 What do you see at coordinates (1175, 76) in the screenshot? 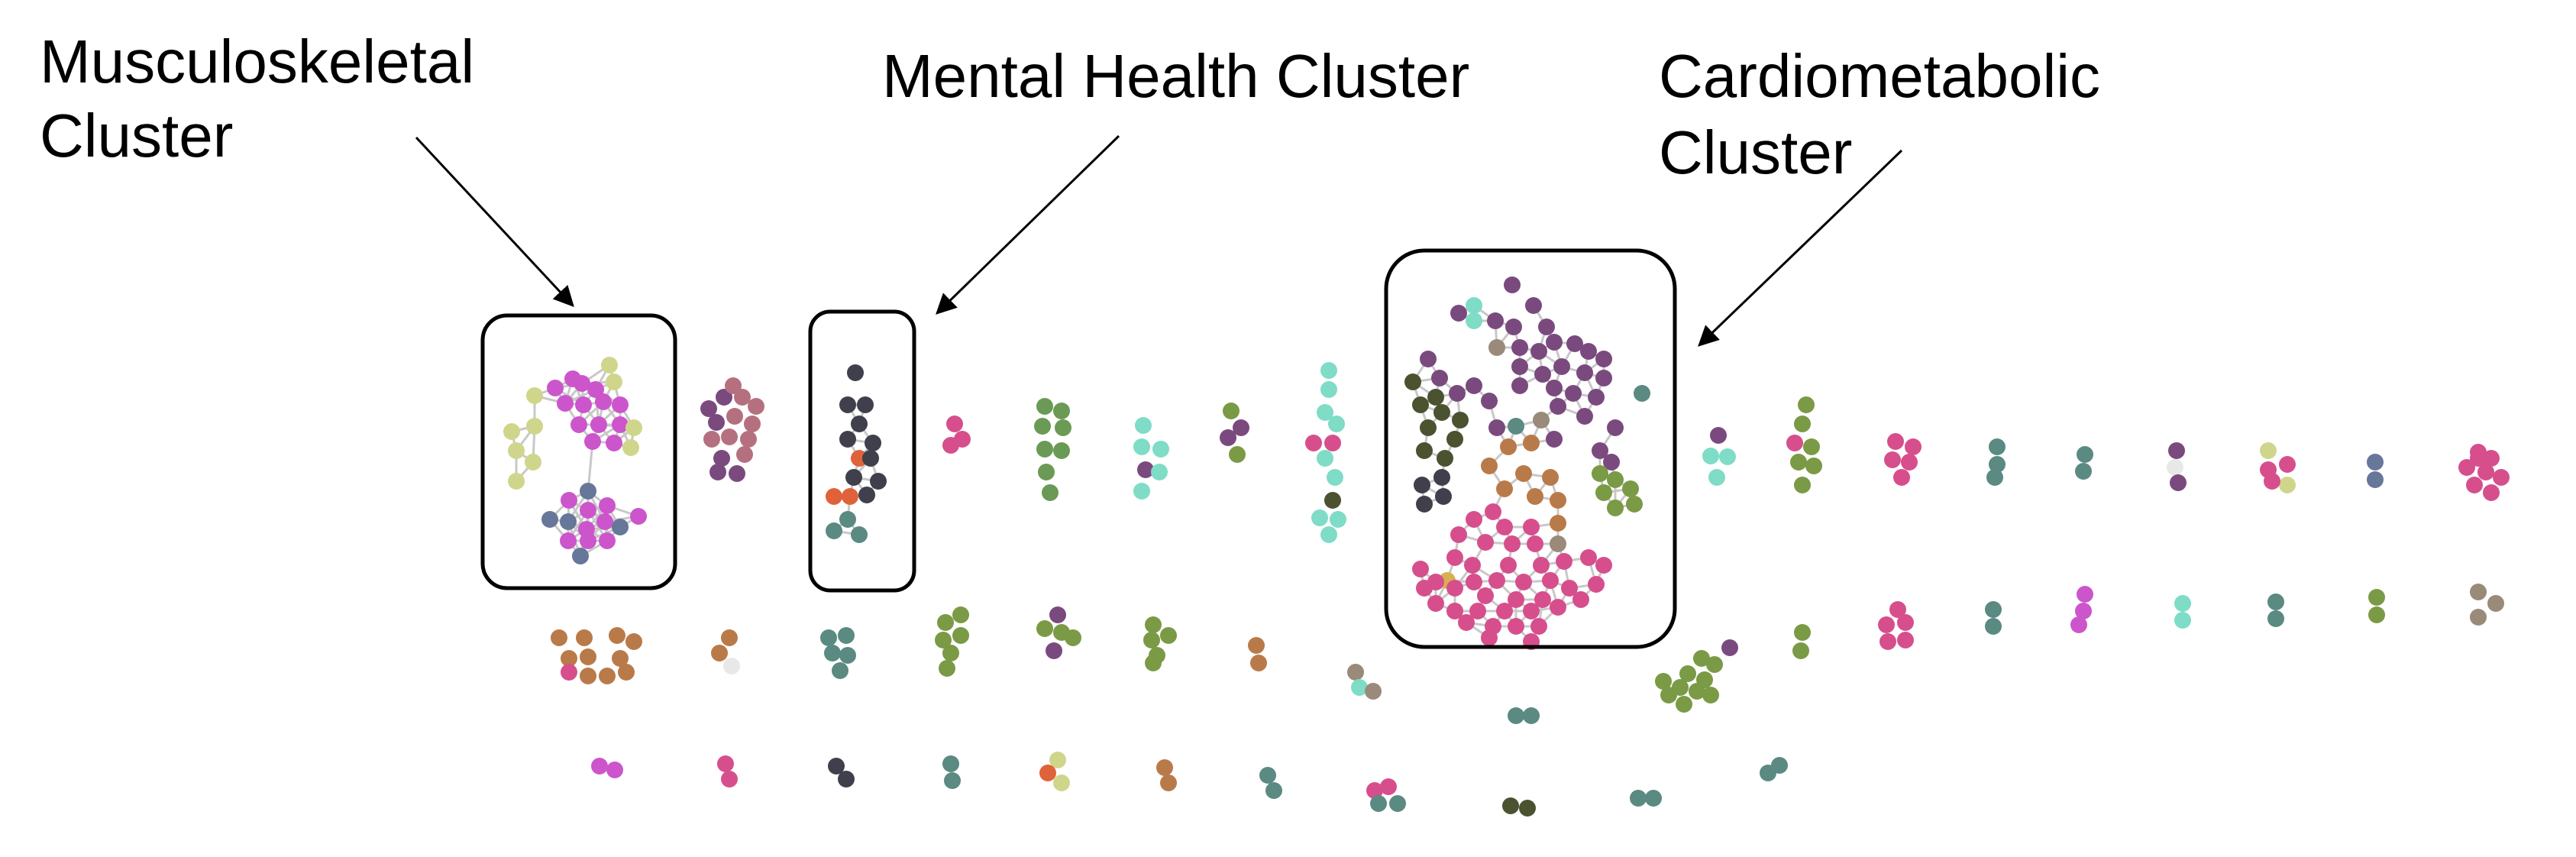
I see `mental-health-cluster-label: Mental Health Cluster` at bounding box center [1175, 76].